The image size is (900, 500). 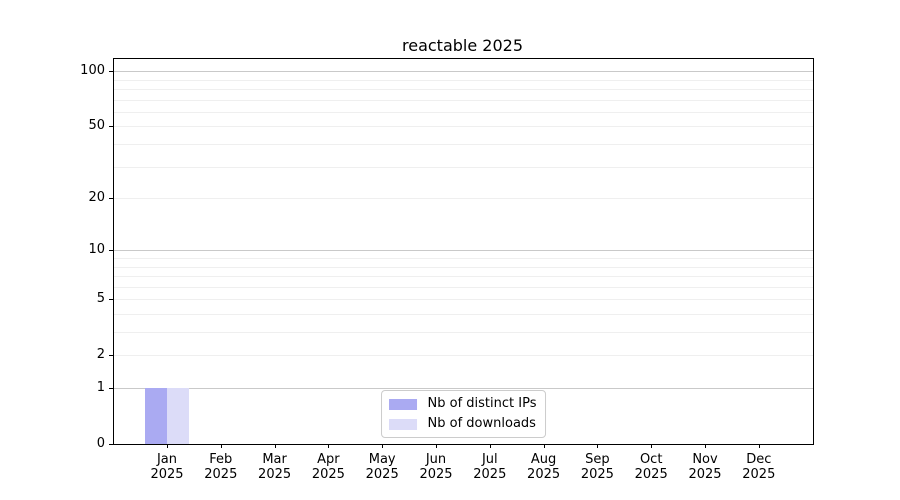 I want to click on chart-title: reactable 2025, so click(x=462, y=45).